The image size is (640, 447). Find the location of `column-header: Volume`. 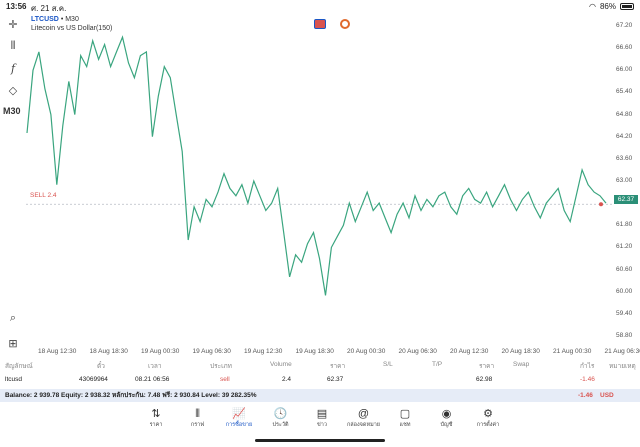

column-header: Volume is located at coordinates (281, 364).